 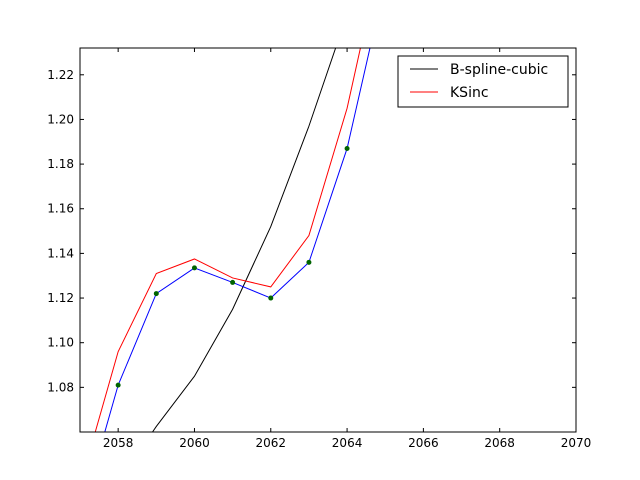 I want to click on legend-label-ksinc: KSinc, so click(x=469, y=93).